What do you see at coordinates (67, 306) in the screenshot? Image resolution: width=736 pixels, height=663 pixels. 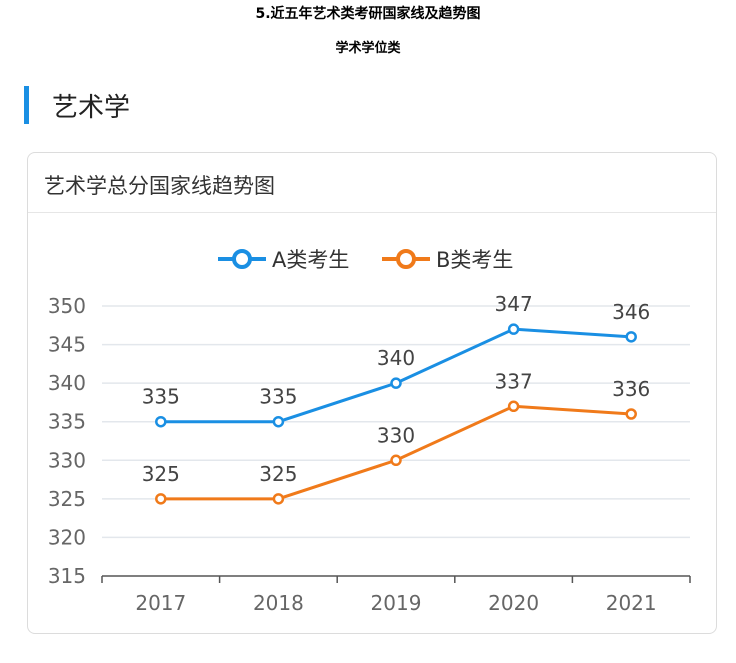 I see `y-tick-label: 350` at bounding box center [67, 306].